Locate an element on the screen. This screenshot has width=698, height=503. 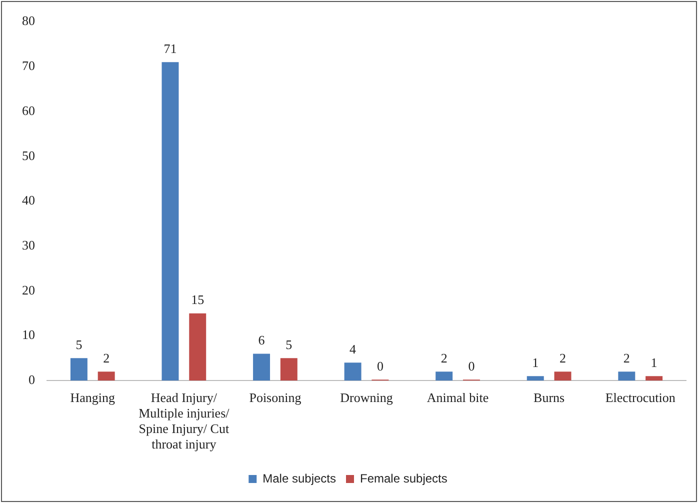
data-label: 6 is located at coordinates (262, 340).